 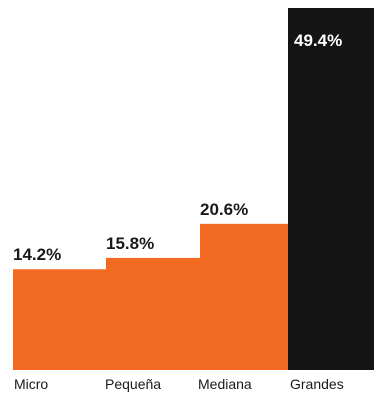 I want to click on category-label-pequeña: Pequeña, so click(x=133, y=384).